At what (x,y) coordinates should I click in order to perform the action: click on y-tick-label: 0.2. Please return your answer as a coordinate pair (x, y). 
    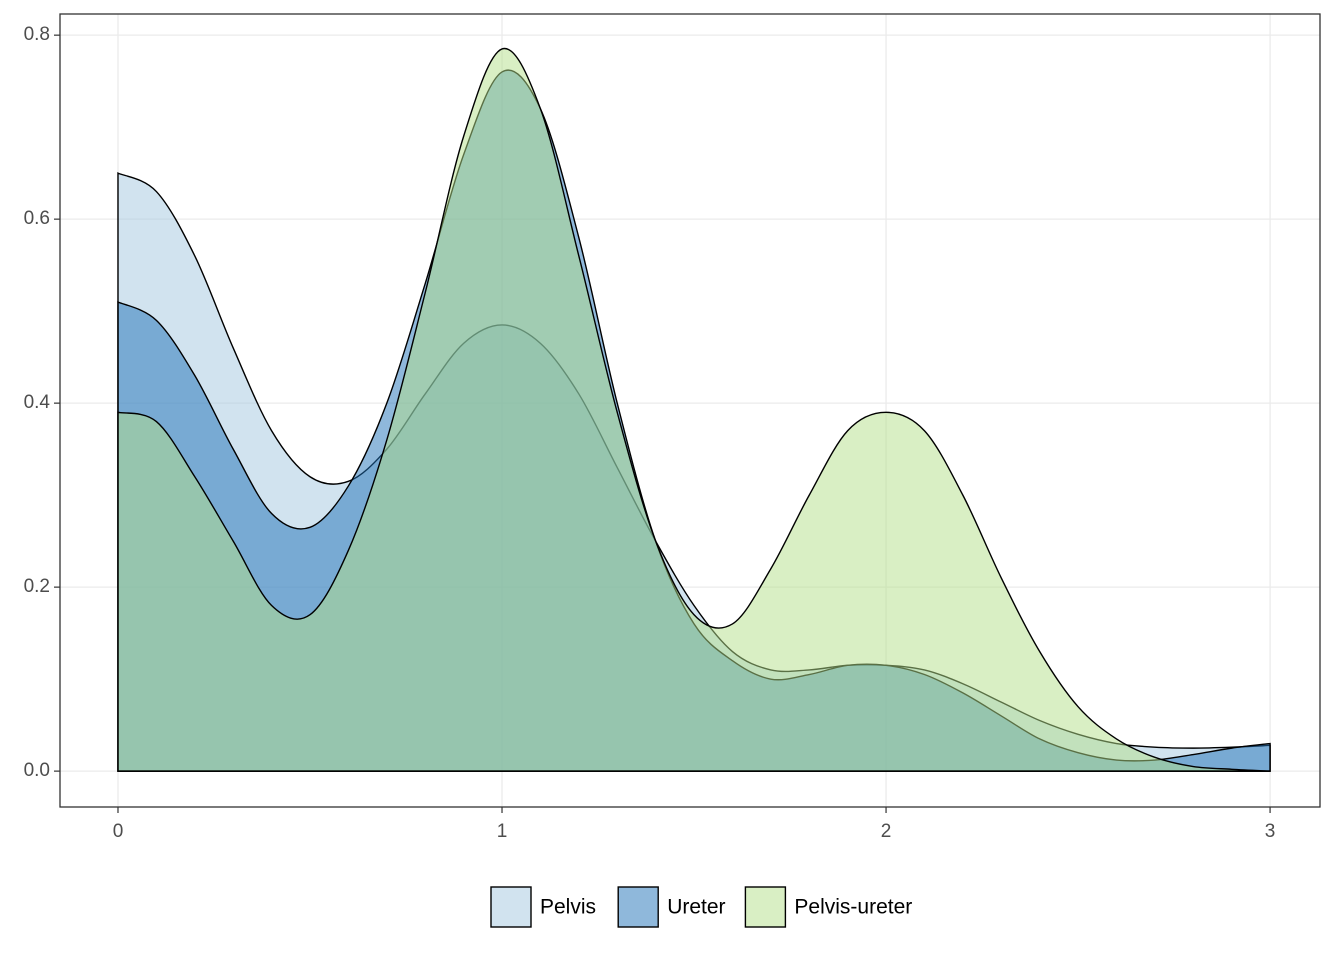
    Looking at the image, I should click on (37, 586).